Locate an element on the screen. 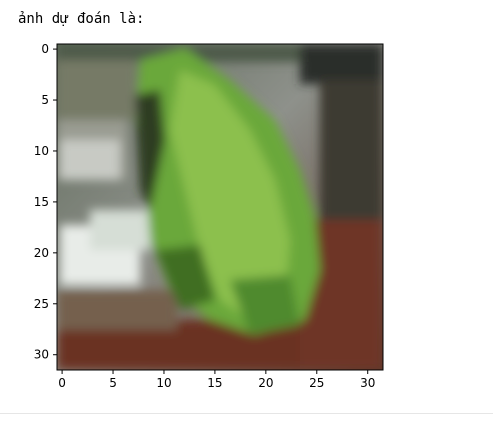 Image resolution: width=493 pixels, height=422 pixels. x-tick-label: 5 is located at coordinates (113, 383).